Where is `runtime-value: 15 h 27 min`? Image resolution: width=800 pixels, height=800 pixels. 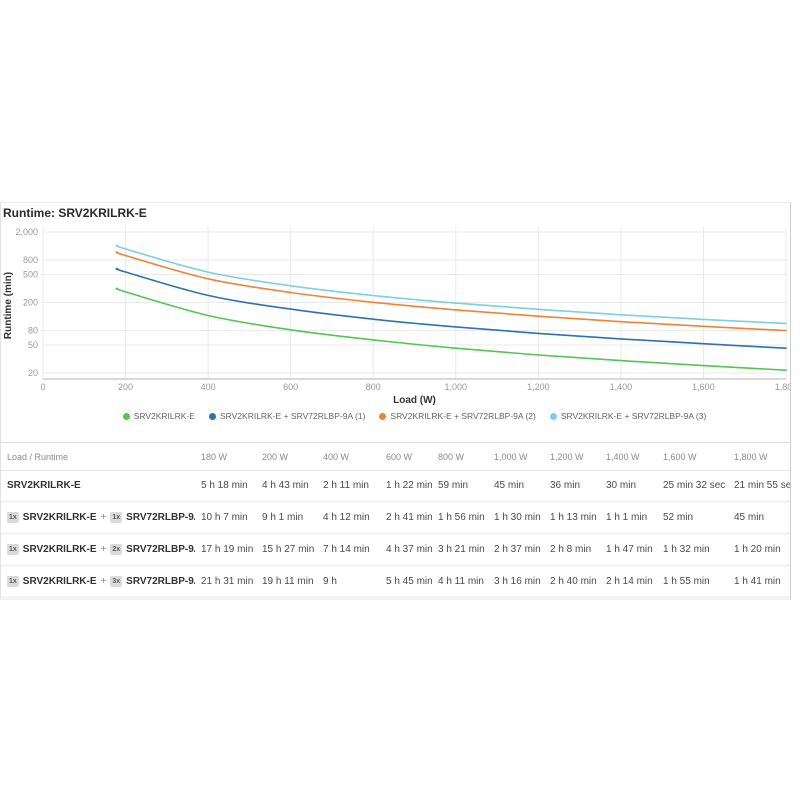
runtime-value: 15 h 27 min is located at coordinates (286, 550).